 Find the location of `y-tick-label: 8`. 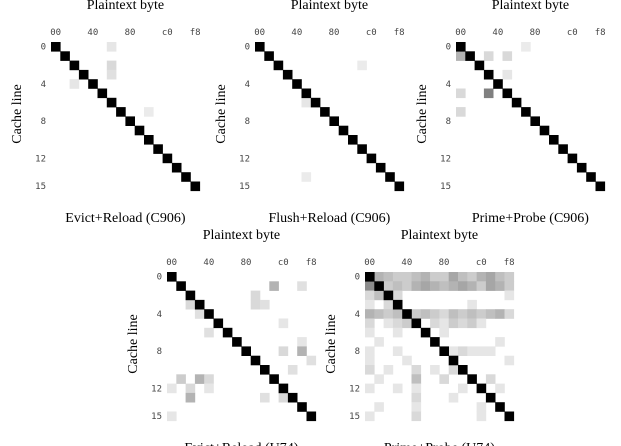

y-tick-label: 8 is located at coordinates (357, 352).